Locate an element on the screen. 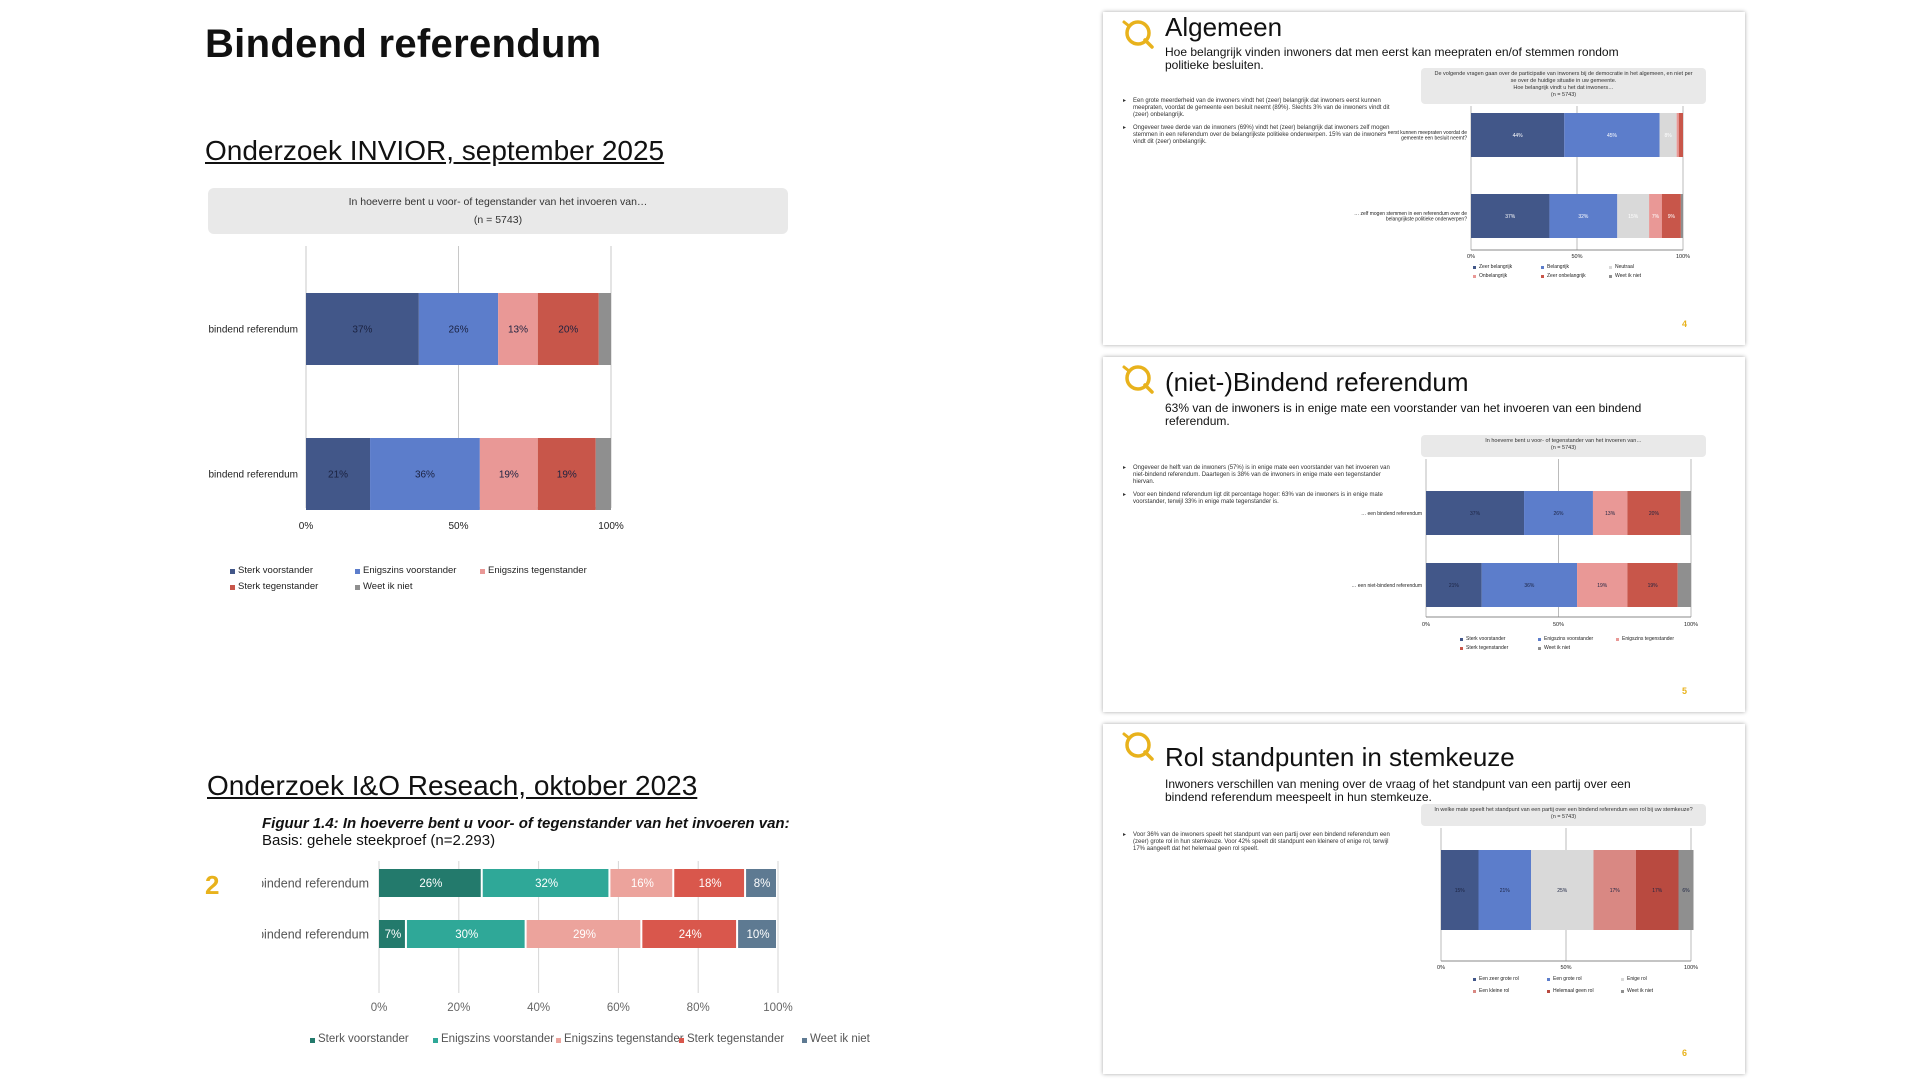 This screenshot has height=1080, width=1920. data-label: 26% is located at coordinates (1558, 514).